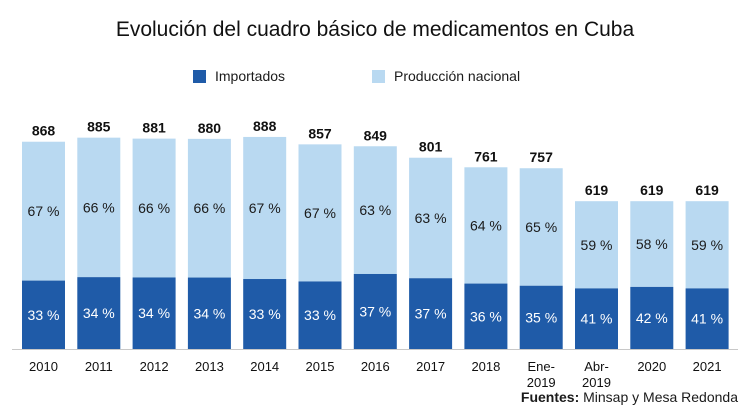 The width and height of the screenshot is (750, 414). I want to click on bar-produccion-2012, so click(154, 208).